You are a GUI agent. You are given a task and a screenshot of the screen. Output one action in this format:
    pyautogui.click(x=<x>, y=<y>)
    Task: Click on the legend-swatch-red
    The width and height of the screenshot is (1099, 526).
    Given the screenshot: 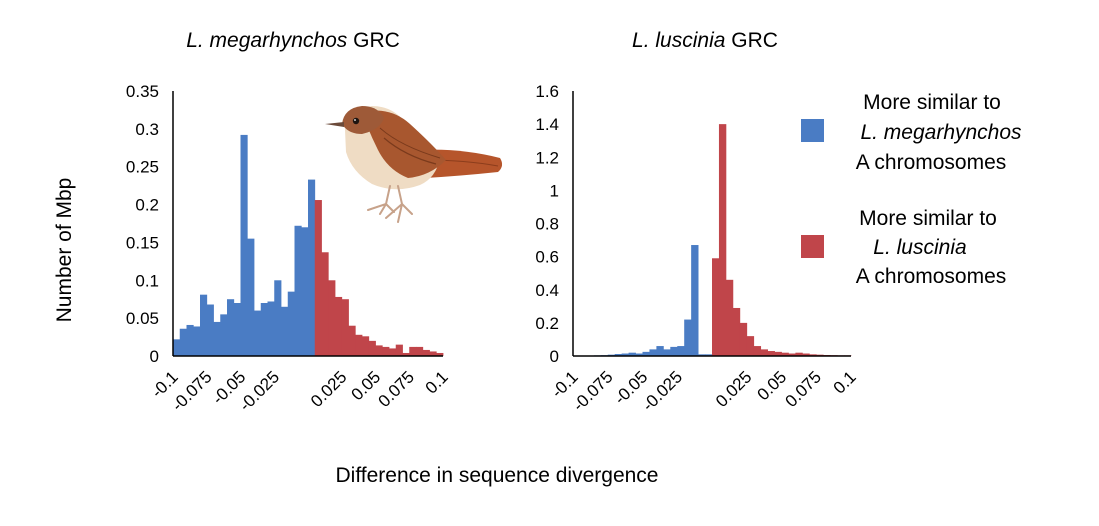 What is the action you would take?
    pyautogui.click(x=812, y=246)
    